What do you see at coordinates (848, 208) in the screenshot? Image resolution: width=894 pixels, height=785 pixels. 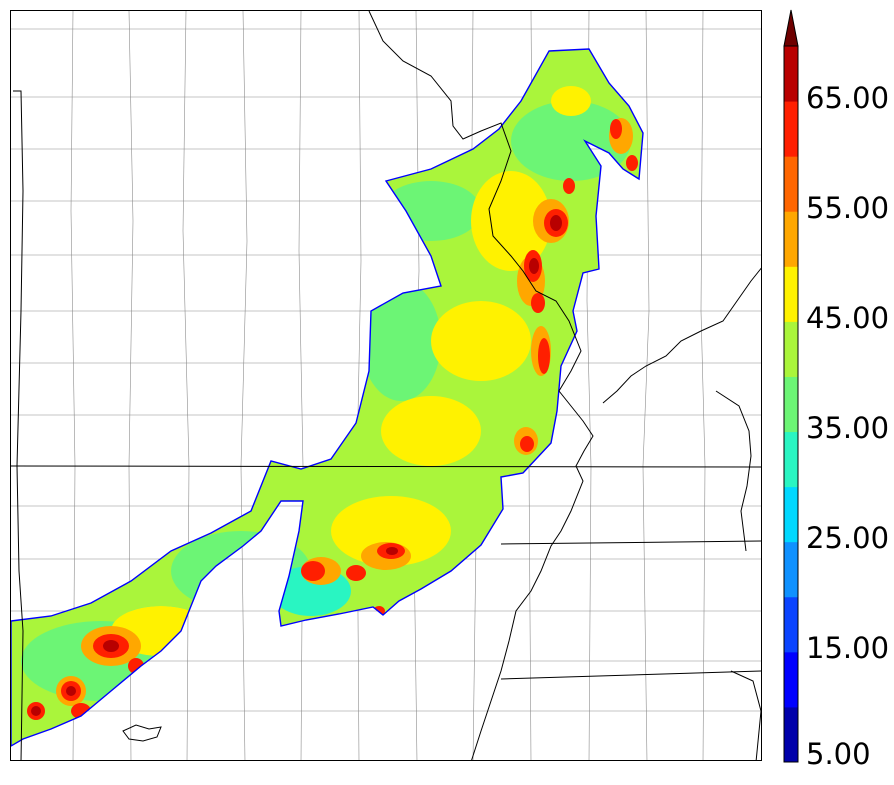 I see `colorbar-tick-label: 55.00` at bounding box center [848, 208].